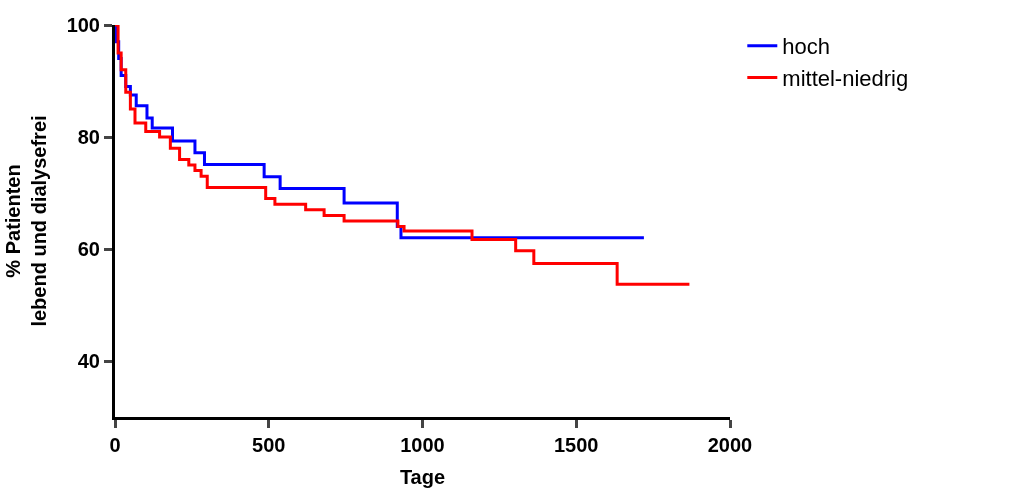  I want to click on legend-label: hoch, so click(806, 47).